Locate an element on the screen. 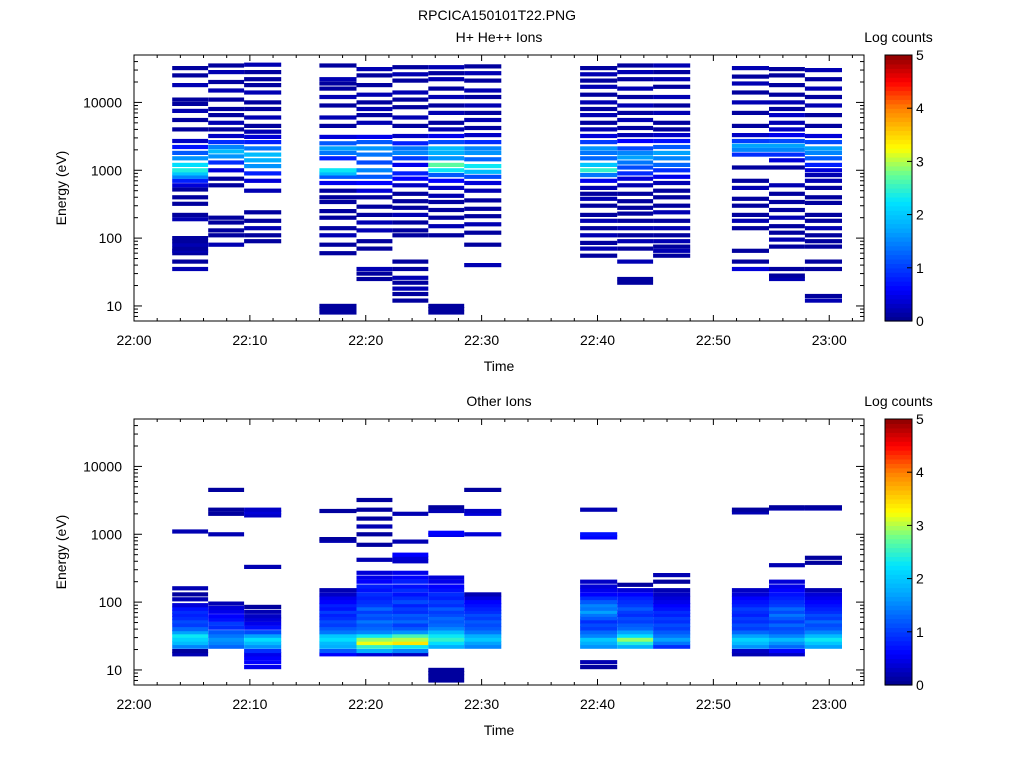 The image size is (1024, 768). y-tick-label: 100 is located at coordinates (111, 238).